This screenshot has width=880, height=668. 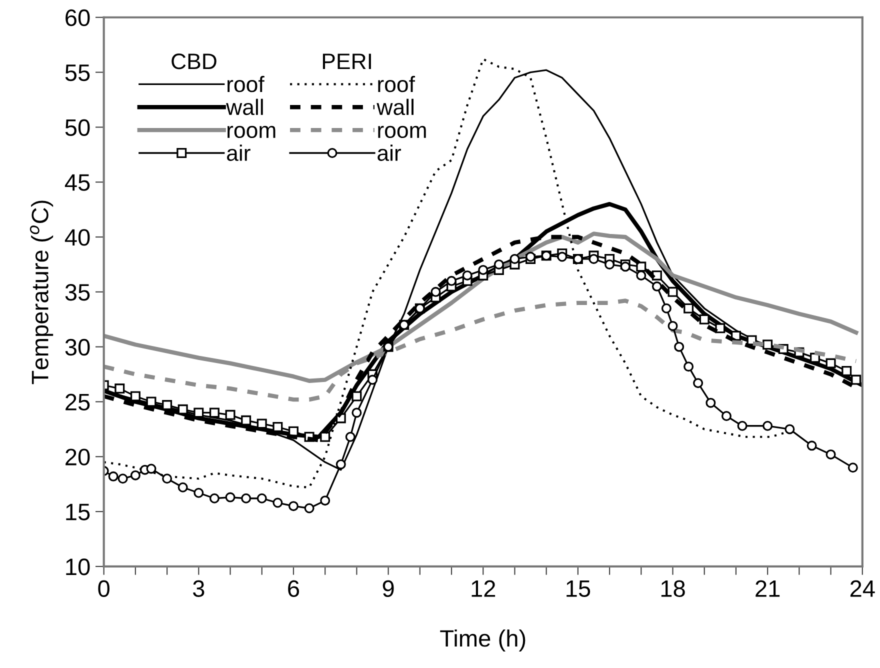 What do you see at coordinates (77, 347) in the screenshot?
I see `y-tick-label: 30` at bounding box center [77, 347].